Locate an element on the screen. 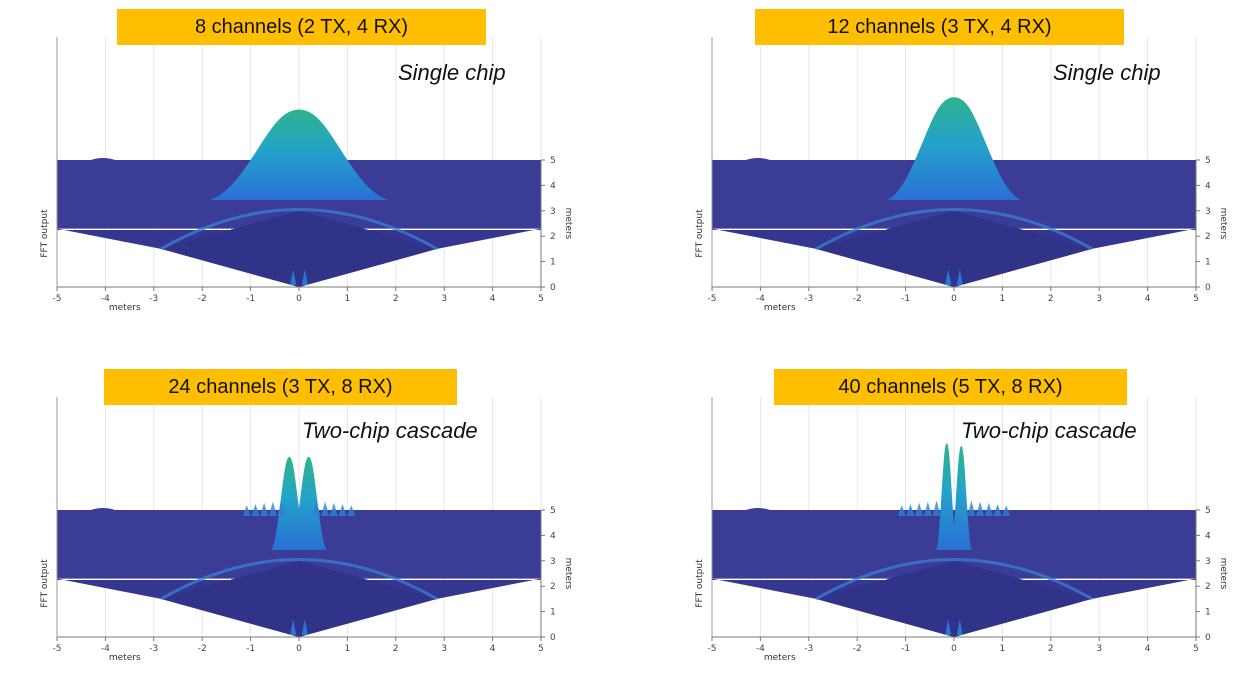 The image size is (1244, 674). x-tick-label: 0 is located at coordinates (954, 299).